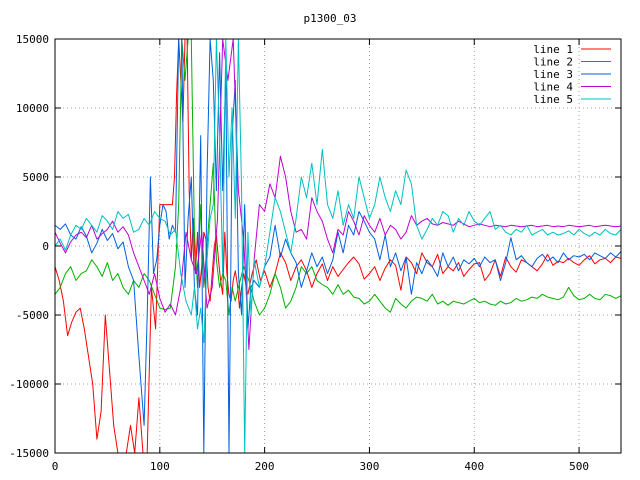  Describe the element at coordinates (553, 74) in the screenshot. I see `legend-label: line 3` at that location.